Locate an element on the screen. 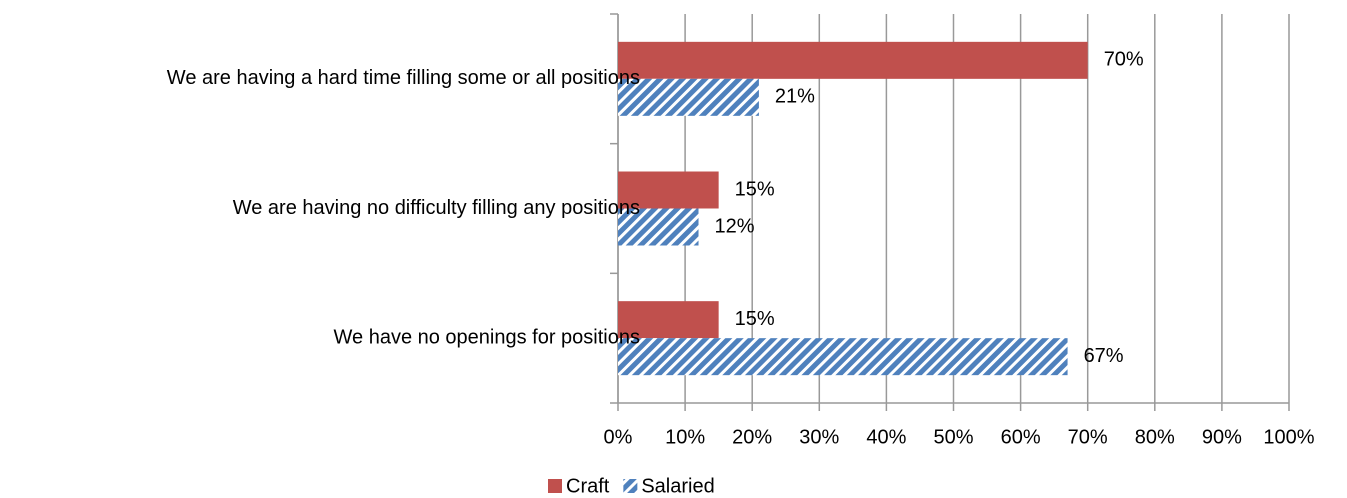 The width and height of the screenshot is (1347, 498). x-tick-label: 30% is located at coordinates (819, 437).